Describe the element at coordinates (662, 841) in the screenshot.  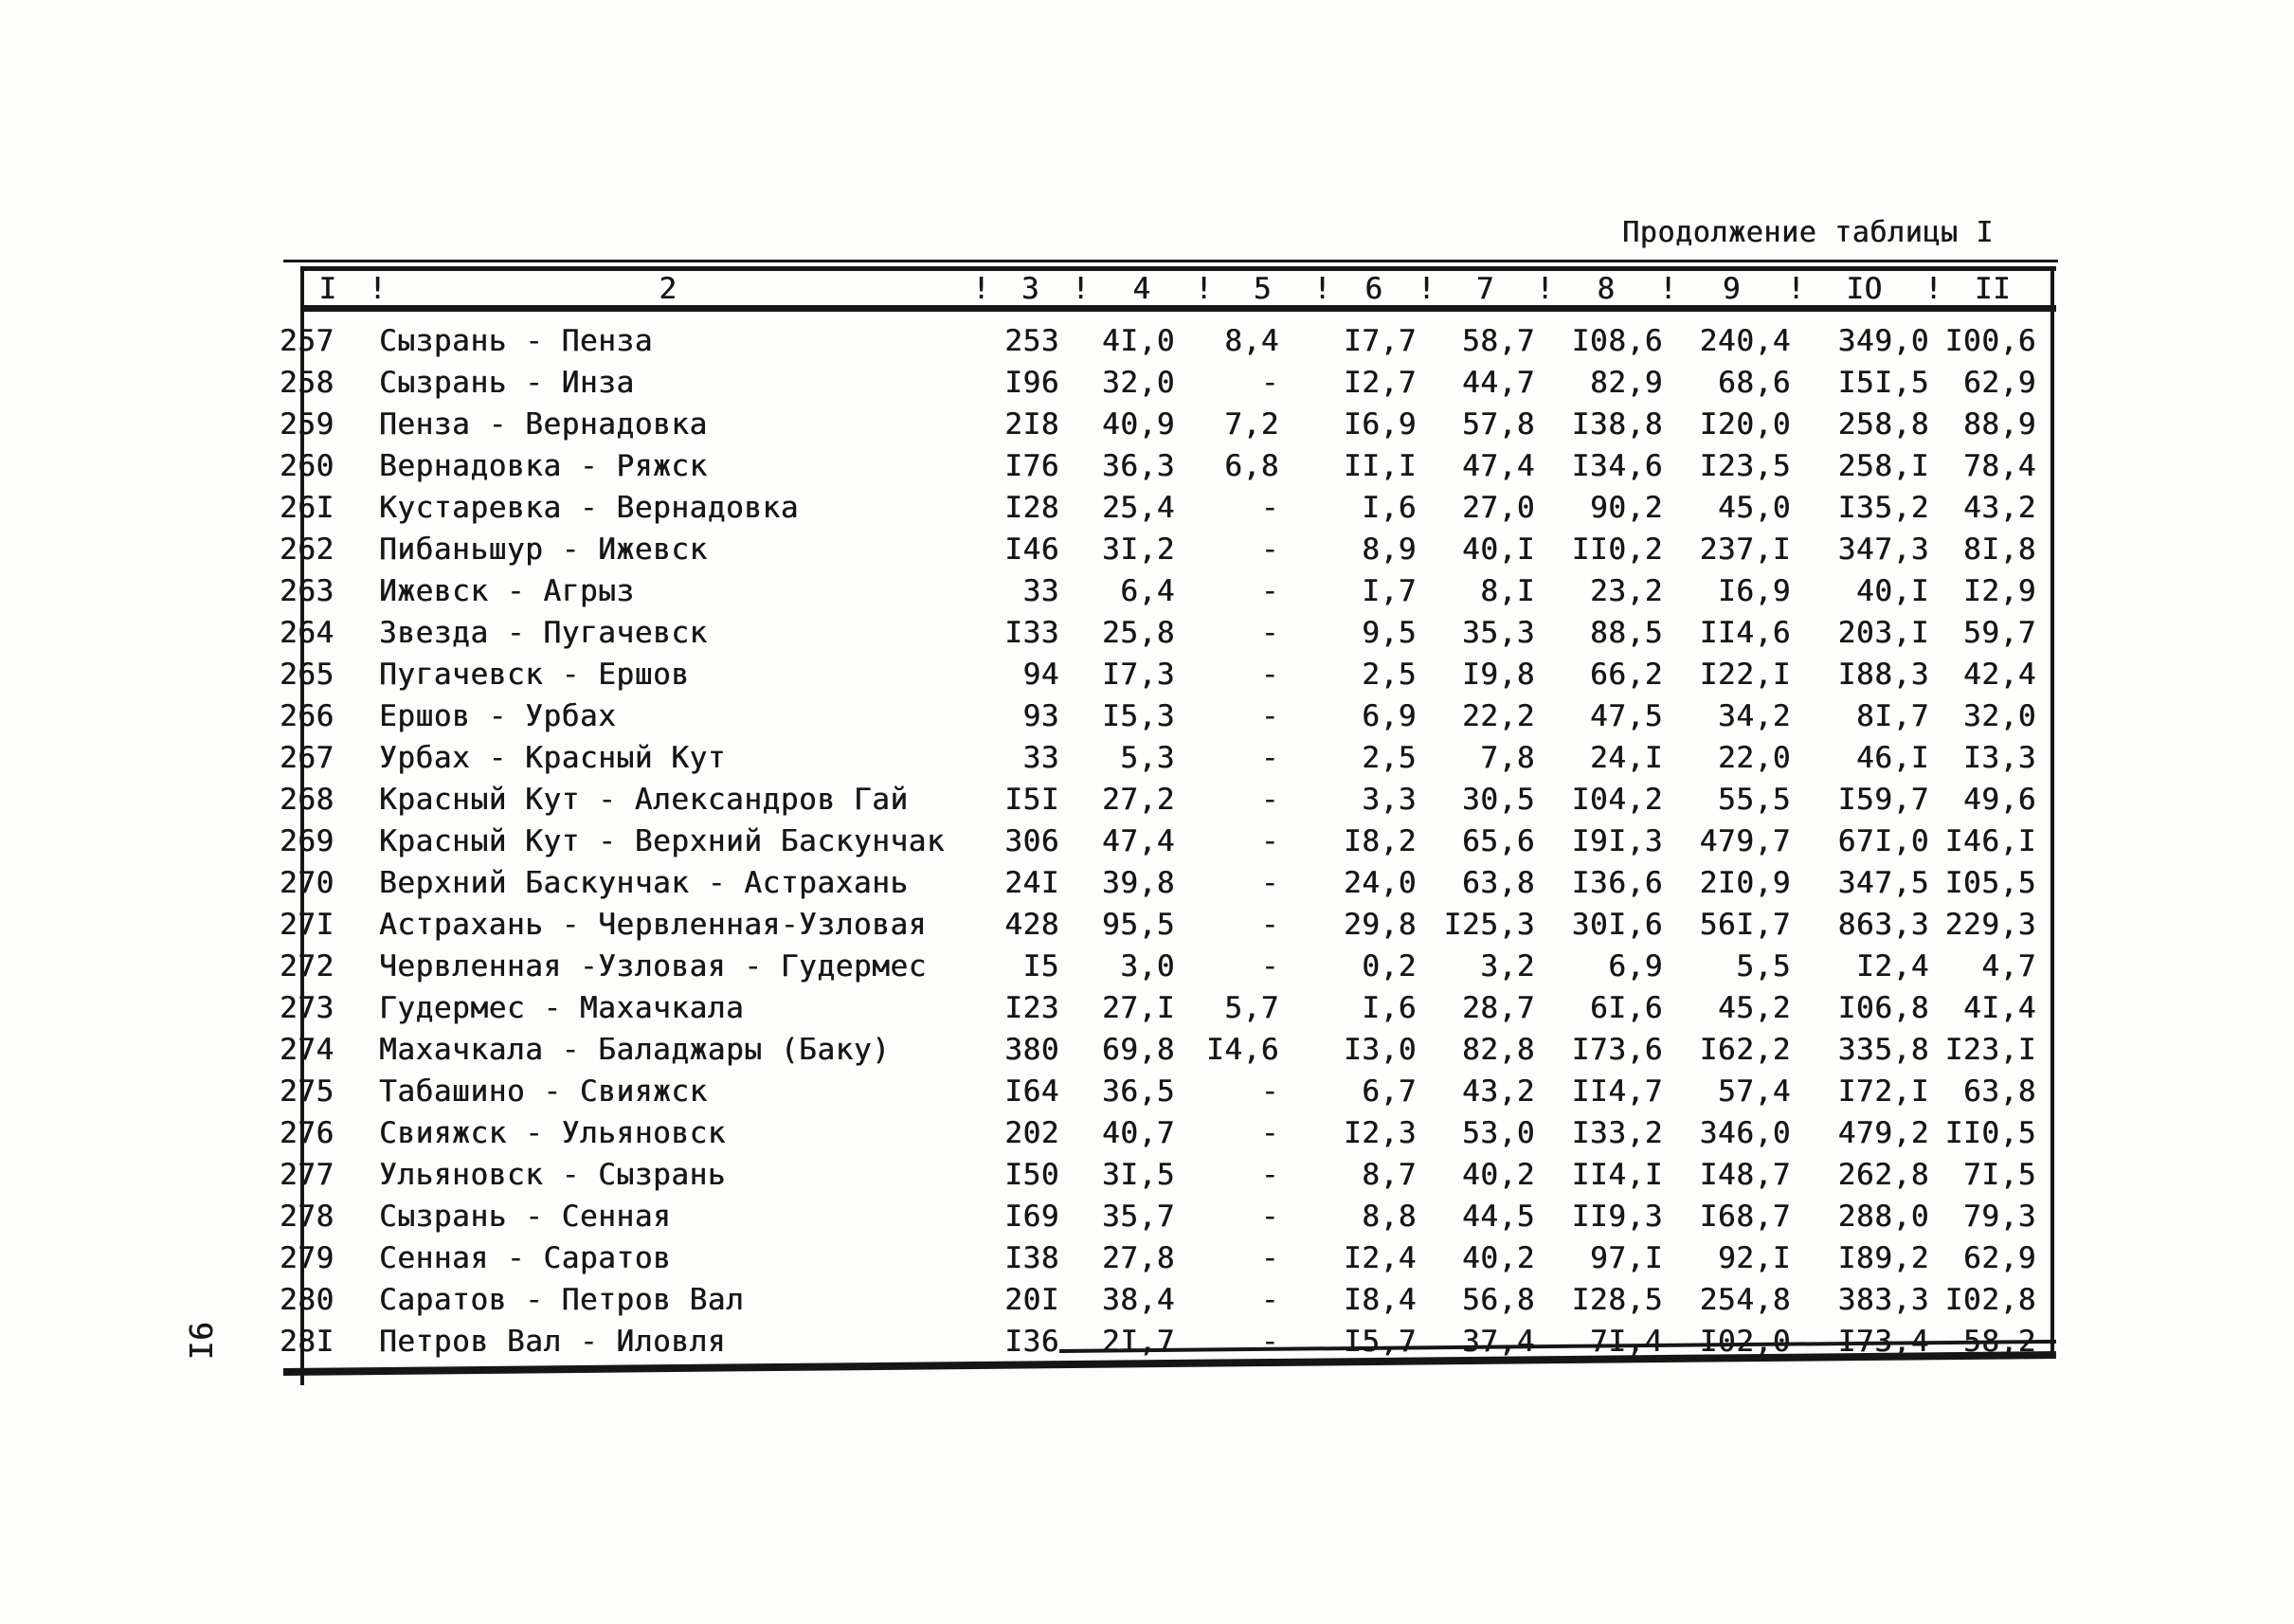
I see `route-name: Красный Кут - Верхний Баскунчак` at that location.